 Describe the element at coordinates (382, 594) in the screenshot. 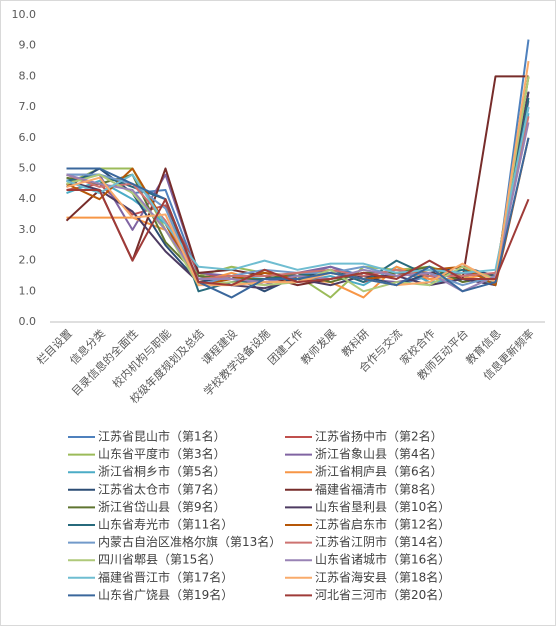

I see `legend-label: 河北省三河市（第20名）` at that location.